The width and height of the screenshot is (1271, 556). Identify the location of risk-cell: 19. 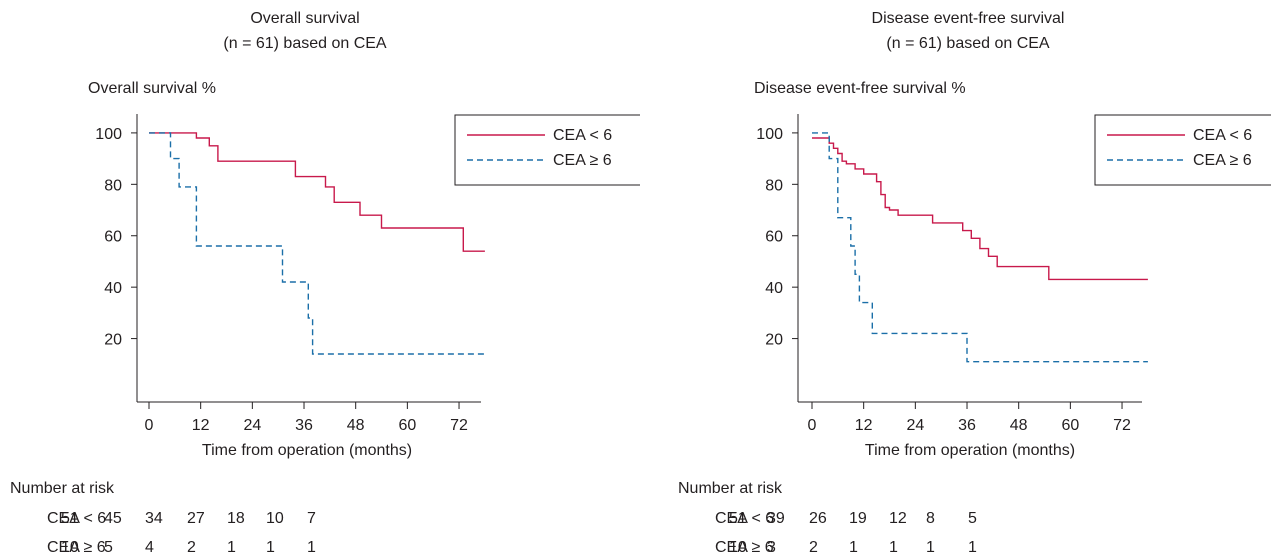
(858, 518).